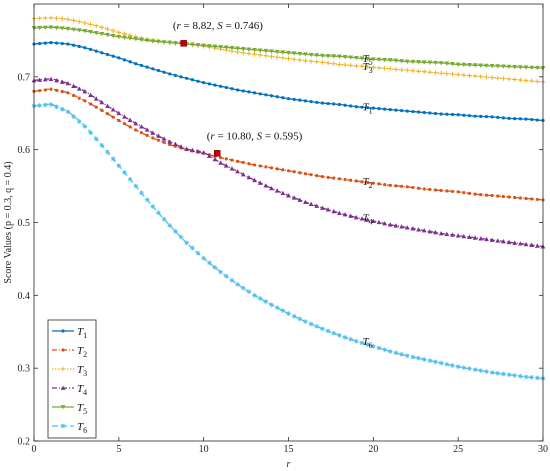 Image resolution: width=550 pixels, height=471 pixels. Describe the element at coordinates (24, 442) in the screenshot. I see `y-tick-label: 0.2` at that location.